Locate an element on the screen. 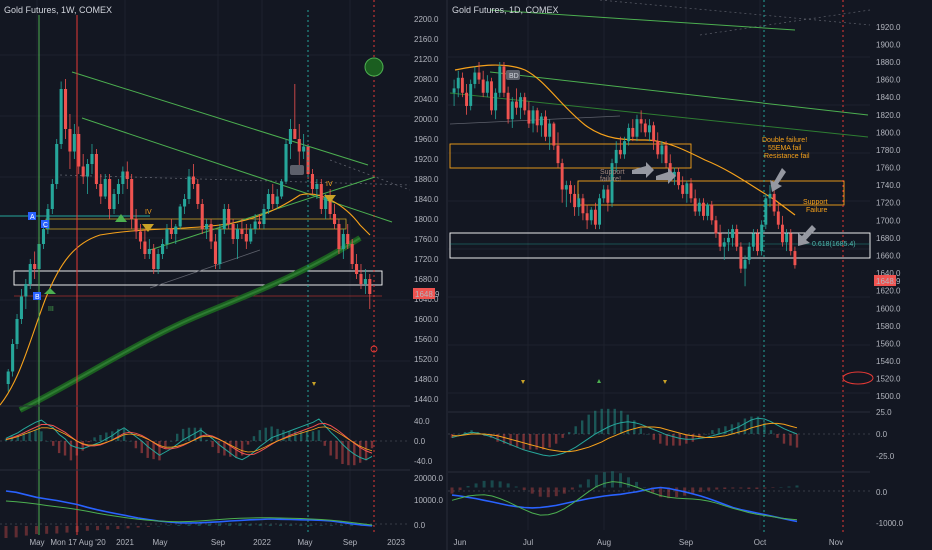 Image resolution: width=932 pixels, height=550 pixels. left-macd-pane: 40.0 0.0 -40.0 is located at coordinates (216, 435).